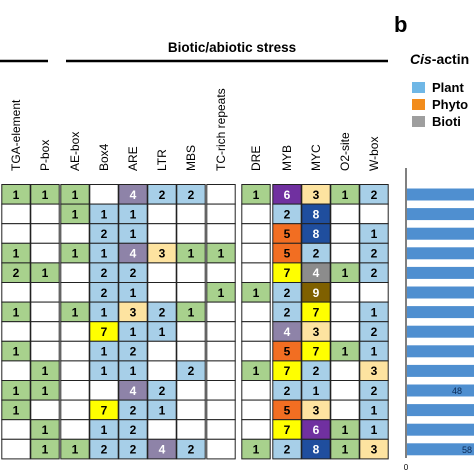 Image resolution: width=474 pixels, height=474 pixels. What do you see at coordinates (448, 87) in the screenshot?
I see `legend-label: Plant` at bounding box center [448, 87].